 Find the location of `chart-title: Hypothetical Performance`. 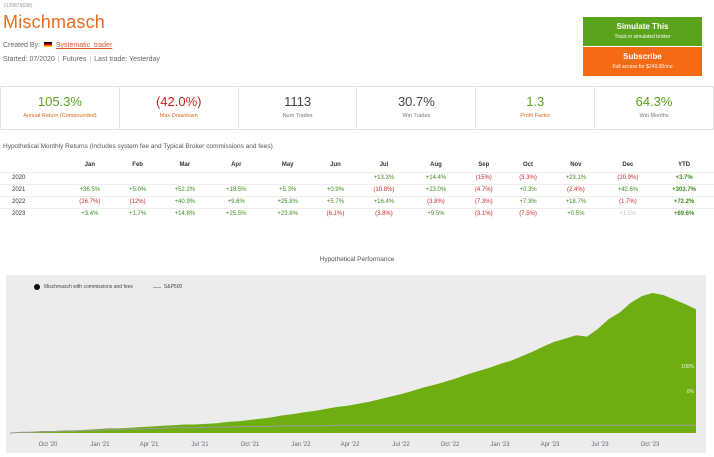

chart-title: Hypothetical Performance is located at coordinates (357, 259).